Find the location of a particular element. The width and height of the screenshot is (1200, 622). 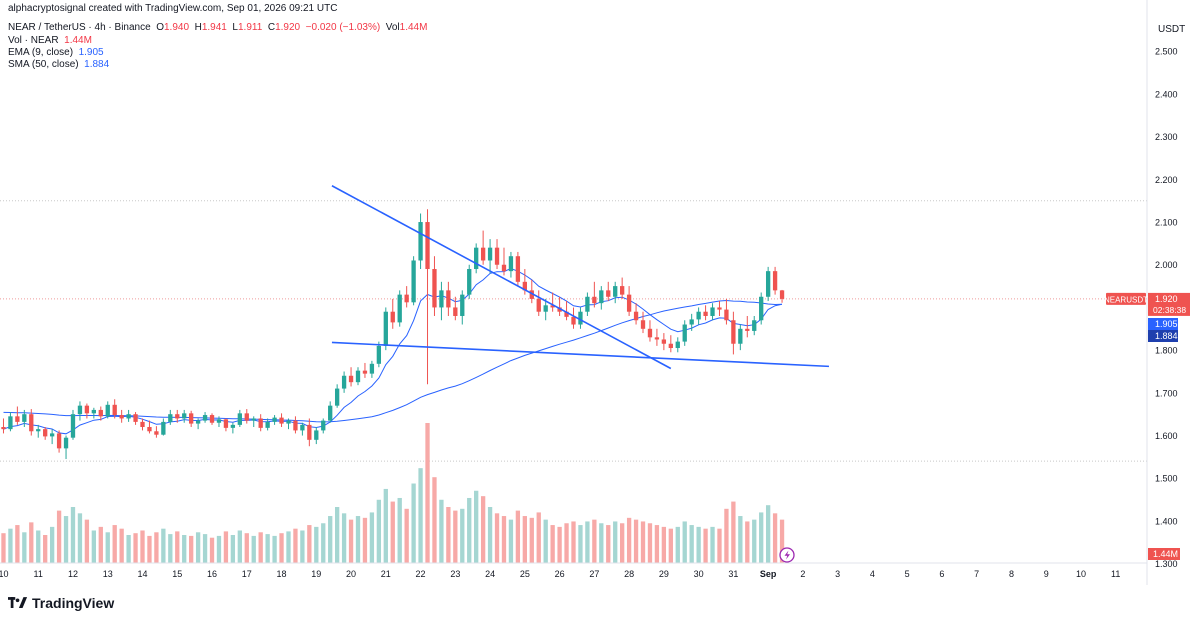

symbol-name: NEAR / TetherUS · 4h · Binance is located at coordinates (79, 27).